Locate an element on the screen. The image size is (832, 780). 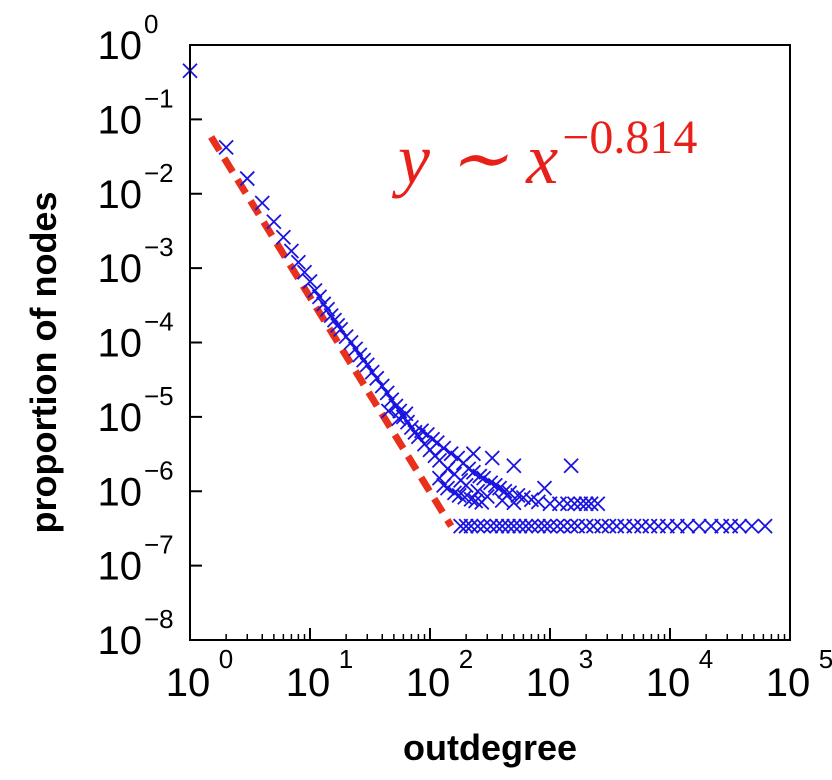
x-tick-exponent: 3 is located at coordinates (586, 659).